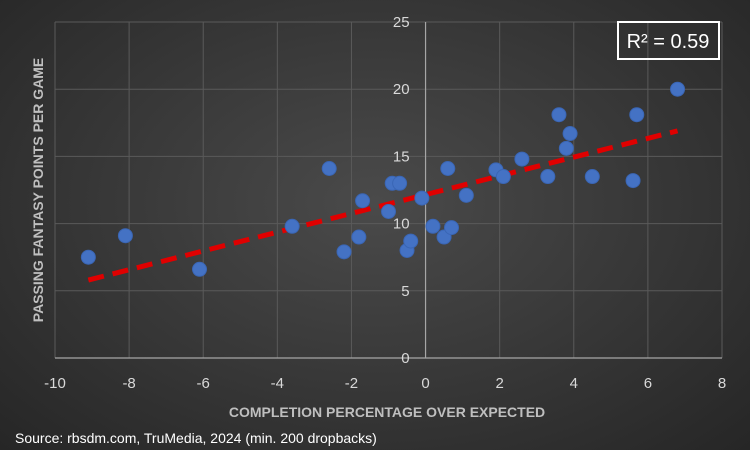 This screenshot has height=450, width=750. Describe the element at coordinates (405, 358) in the screenshot. I see `y-tick-label: 0` at that location.